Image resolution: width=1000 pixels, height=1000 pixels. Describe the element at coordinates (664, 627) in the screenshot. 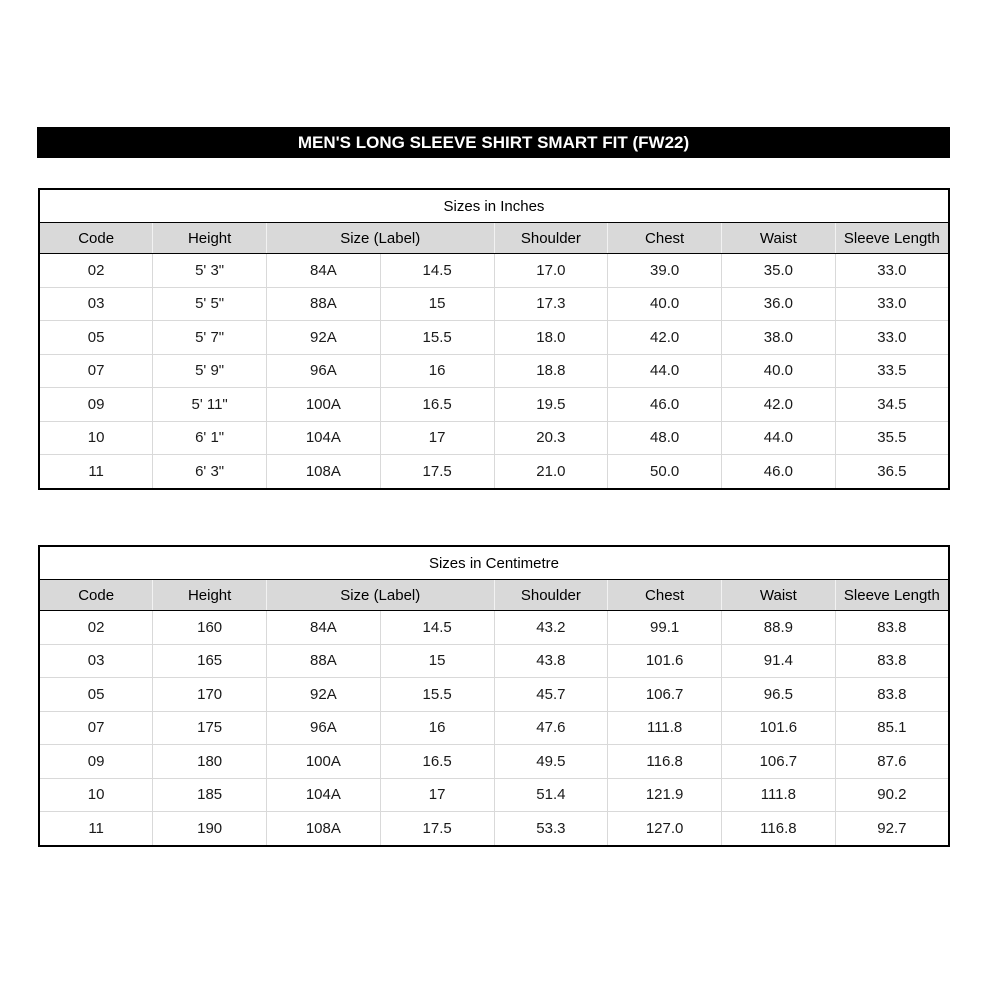

I see `data-cell: 99.1` at that location.